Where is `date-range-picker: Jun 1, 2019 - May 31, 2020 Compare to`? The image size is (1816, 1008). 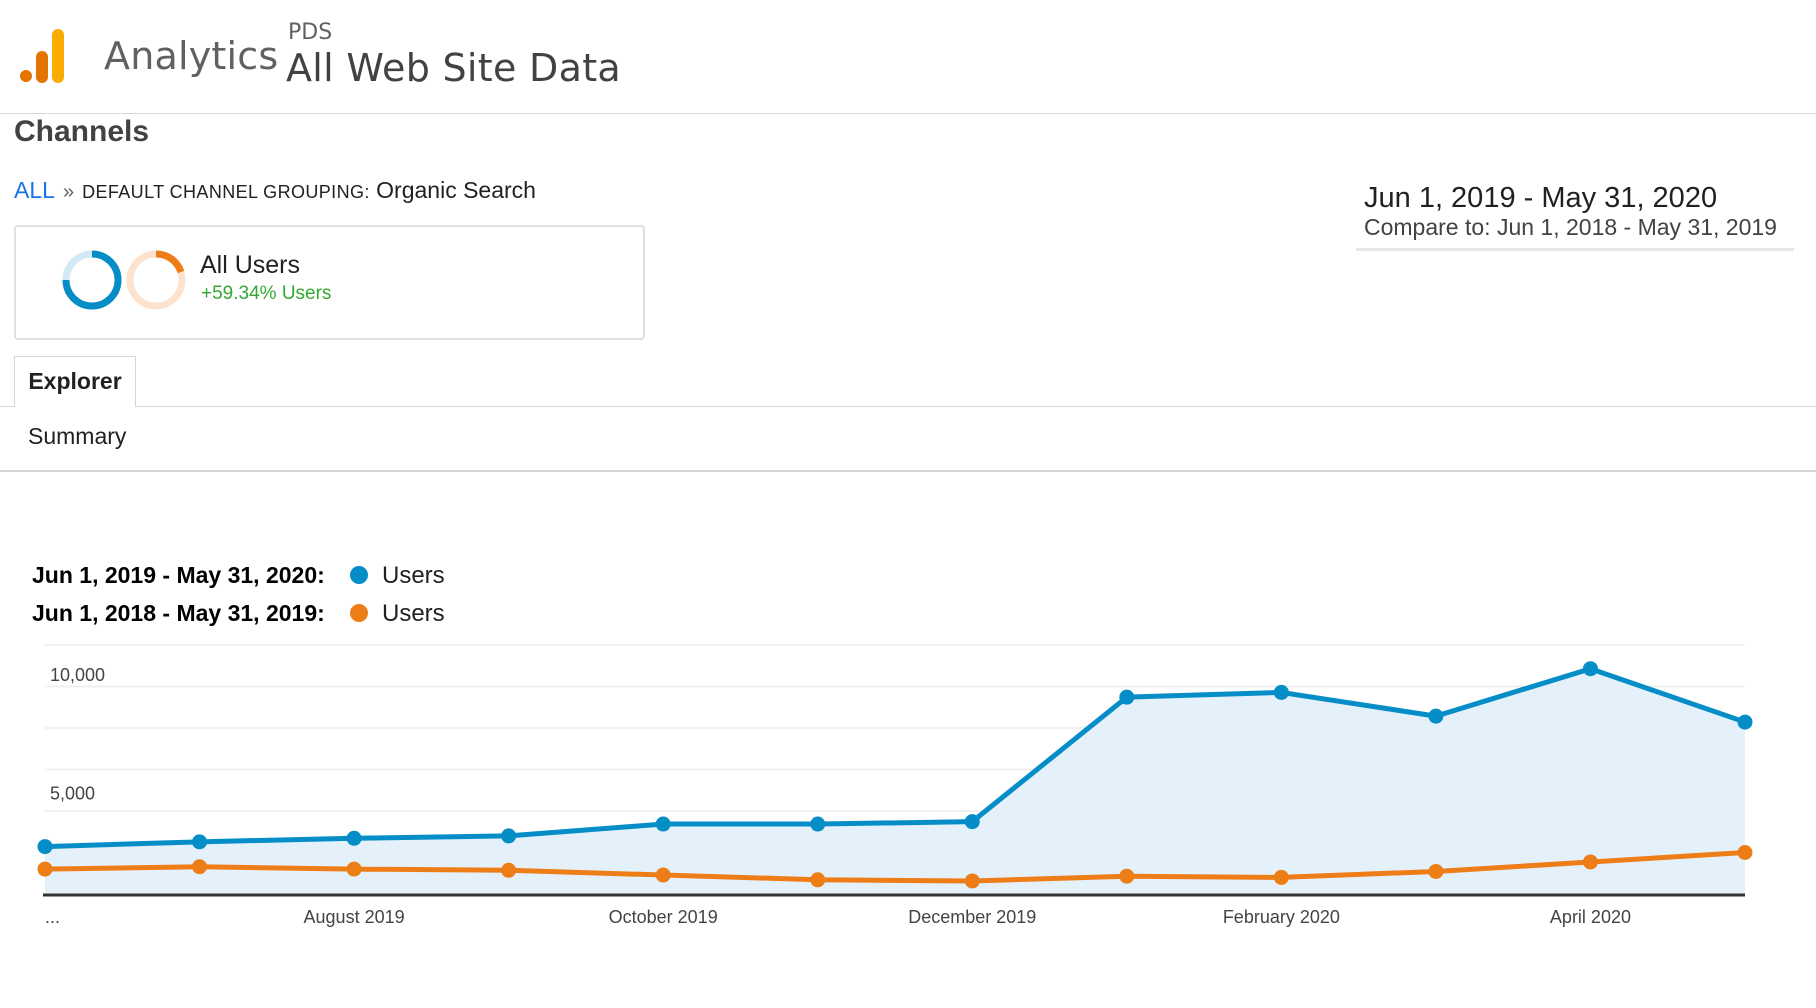
date-range-picker: Jun 1, 2019 - May 31, 2020 Compare to is located at coordinates (1575, 214).